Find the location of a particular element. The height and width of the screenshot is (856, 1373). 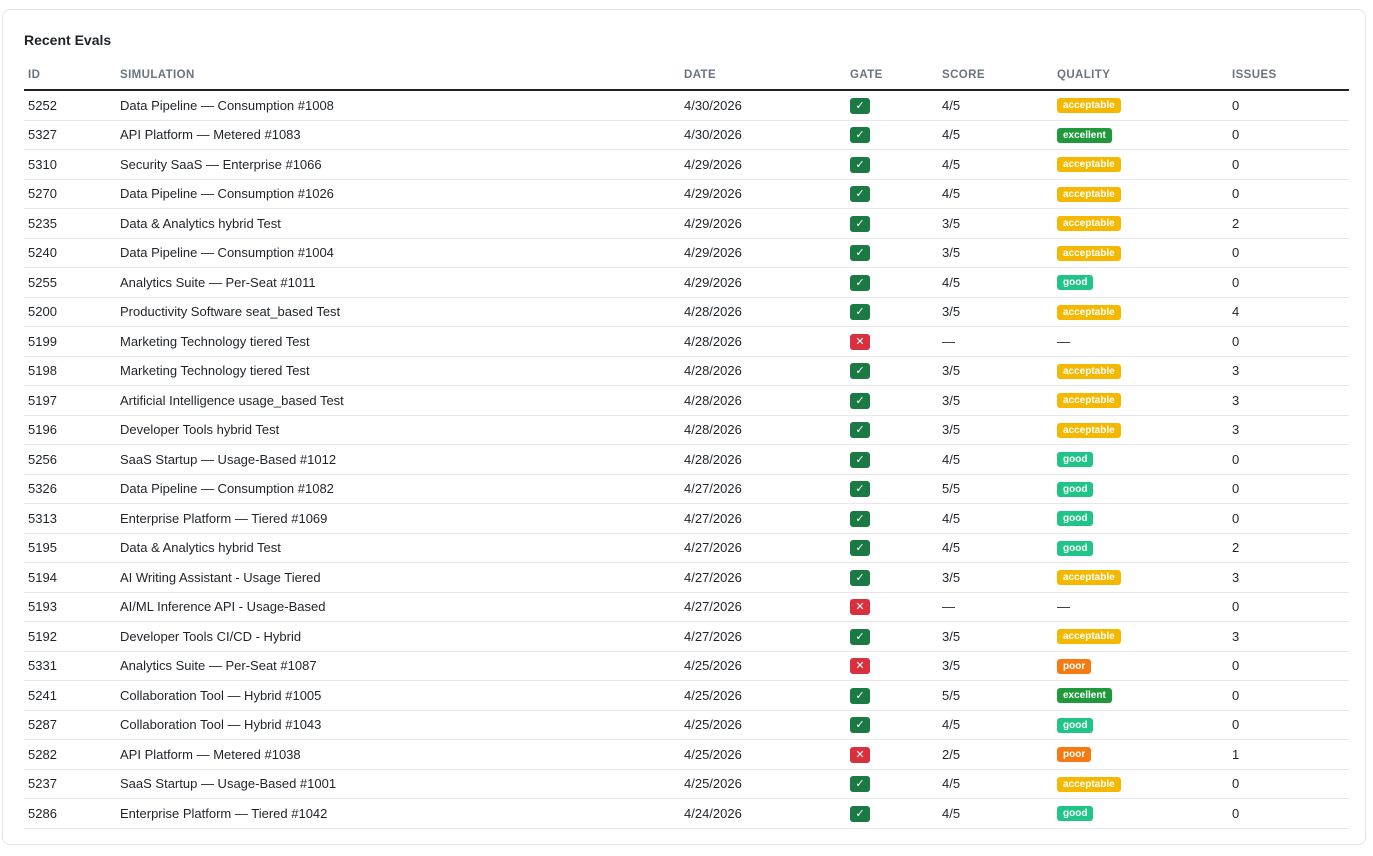

cell-id: 5270 is located at coordinates (70, 194).